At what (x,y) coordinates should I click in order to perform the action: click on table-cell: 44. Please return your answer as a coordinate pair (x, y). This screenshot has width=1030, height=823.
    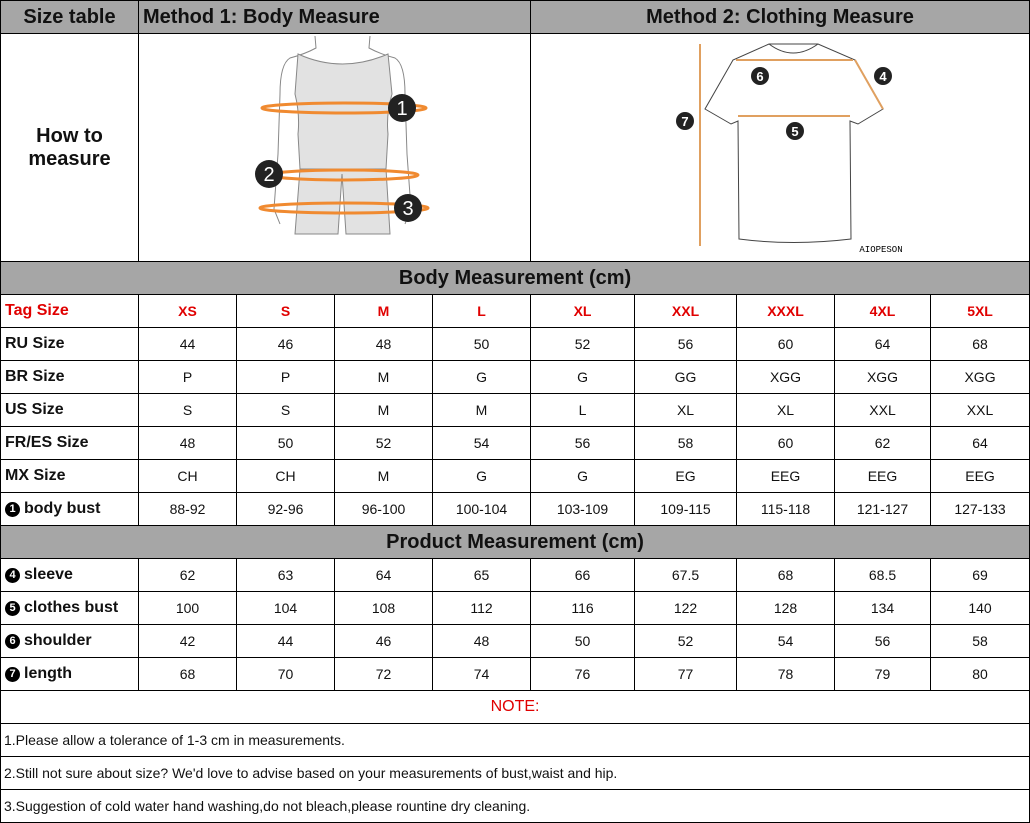
    Looking at the image, I should click on (187, 344).